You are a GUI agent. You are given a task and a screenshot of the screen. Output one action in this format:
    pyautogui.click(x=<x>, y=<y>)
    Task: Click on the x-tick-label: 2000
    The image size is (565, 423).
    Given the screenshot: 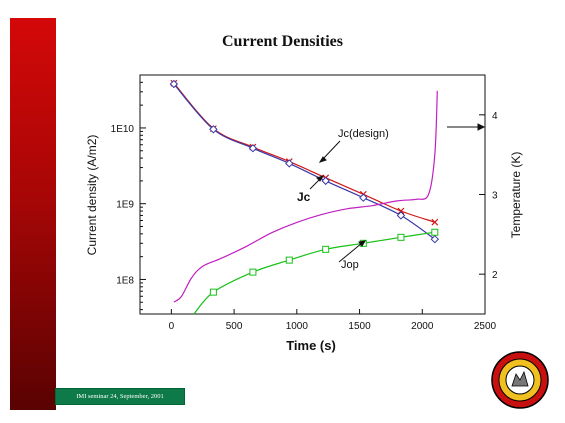 What is the action you would take?
    pyautogui.click(x=422, y=326)
    